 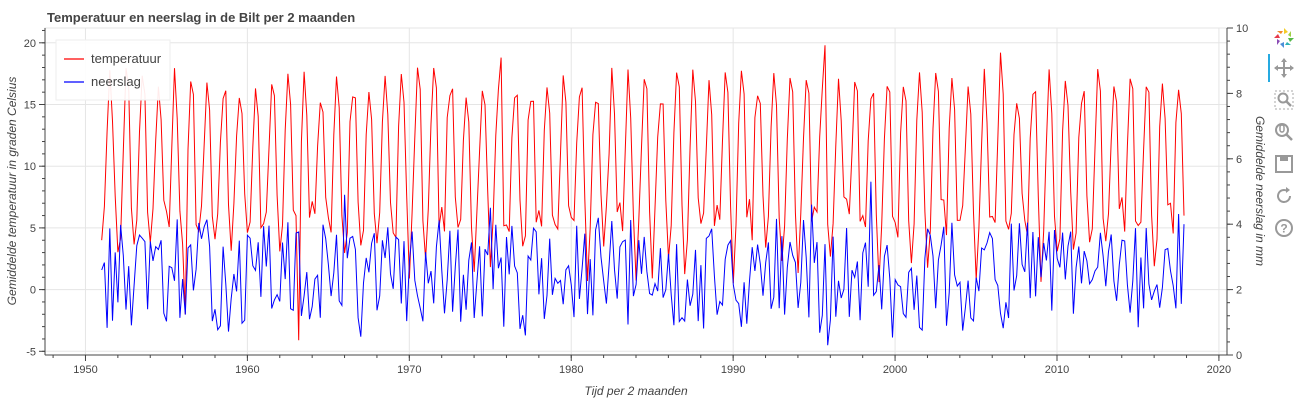 What do you see at coordinates (733, 370) in the screenshot?
I see `x-tick-label: 1990` at bounding box center [733, 370].